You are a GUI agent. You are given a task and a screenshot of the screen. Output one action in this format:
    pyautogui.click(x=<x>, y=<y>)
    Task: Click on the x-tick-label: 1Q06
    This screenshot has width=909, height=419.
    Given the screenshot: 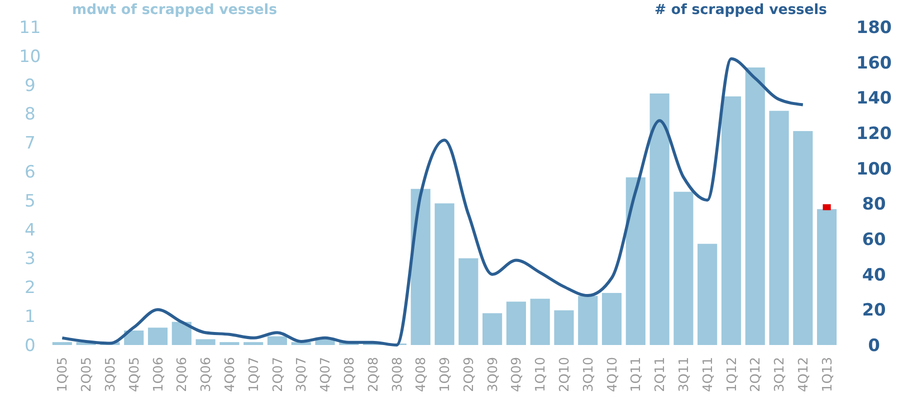 What is the action you would take?
    pyautogui.click(x=158, y=374)
    